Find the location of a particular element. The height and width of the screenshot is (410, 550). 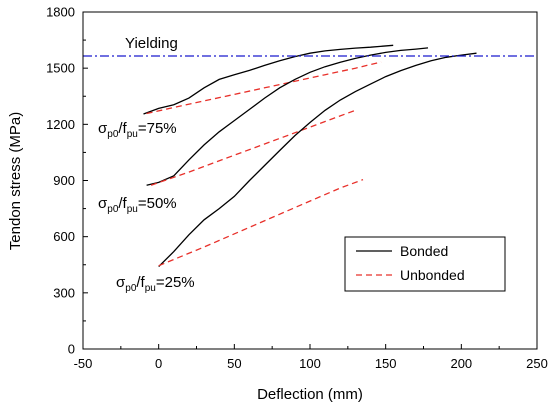

annotation-value: =50% is located at coordinates (157, 203).